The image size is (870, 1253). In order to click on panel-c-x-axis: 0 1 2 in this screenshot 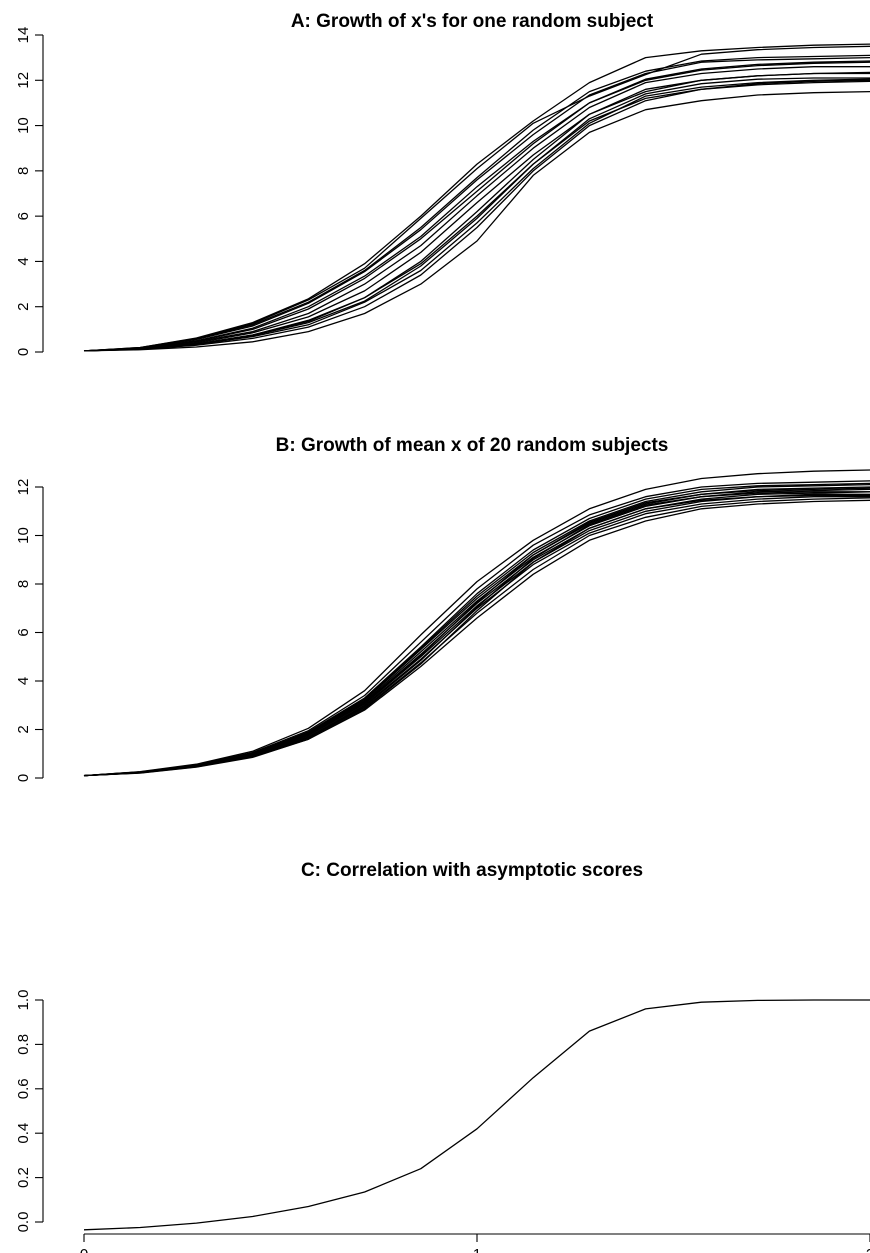, I will do `click(475, 1243)`.